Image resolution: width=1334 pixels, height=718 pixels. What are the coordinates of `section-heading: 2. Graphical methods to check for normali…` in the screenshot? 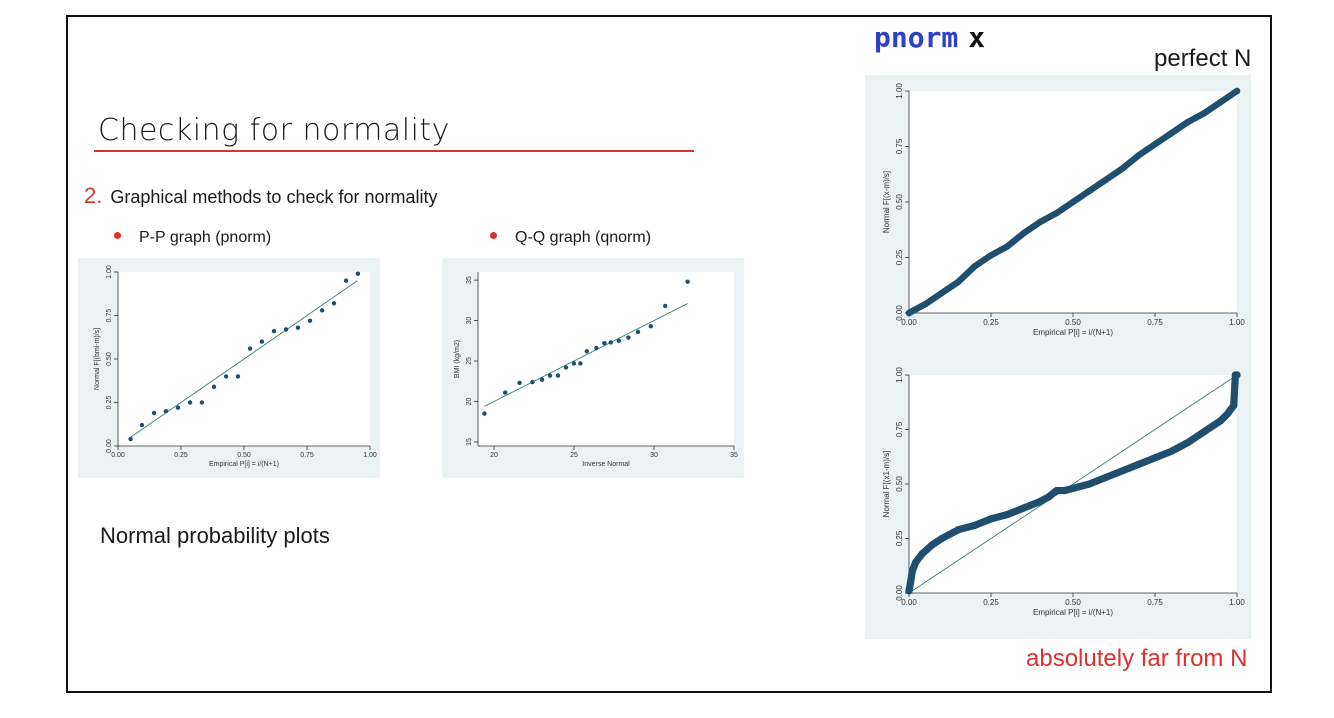 It's located at (261, 196).